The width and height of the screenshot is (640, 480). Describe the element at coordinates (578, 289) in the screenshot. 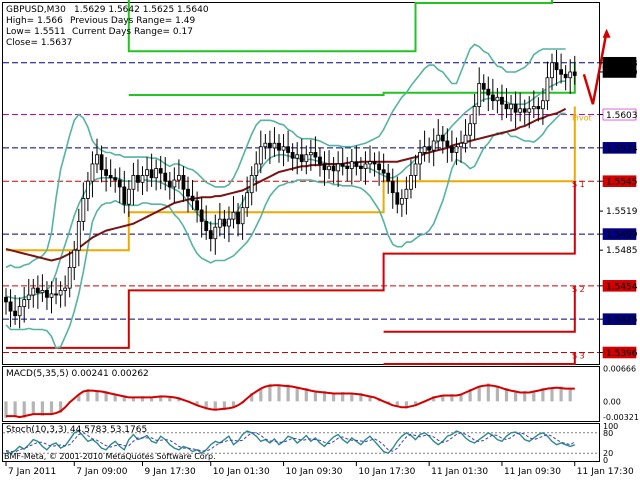

I see `pivot-label-2: S 2` at that location.